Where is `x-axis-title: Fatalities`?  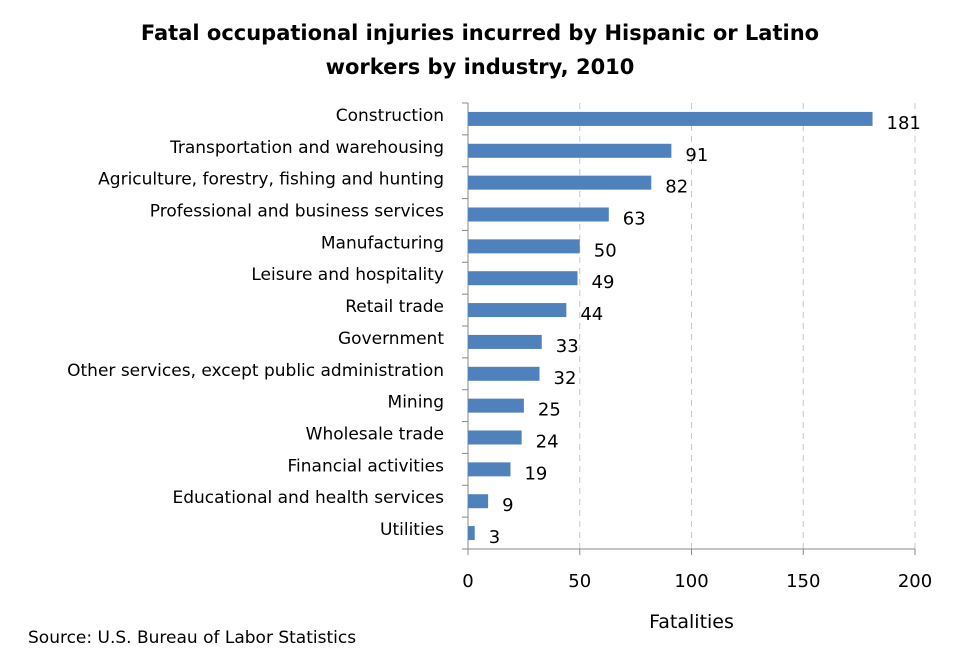 x-axis-title: Fatalities is located at coordinates (691, 622).